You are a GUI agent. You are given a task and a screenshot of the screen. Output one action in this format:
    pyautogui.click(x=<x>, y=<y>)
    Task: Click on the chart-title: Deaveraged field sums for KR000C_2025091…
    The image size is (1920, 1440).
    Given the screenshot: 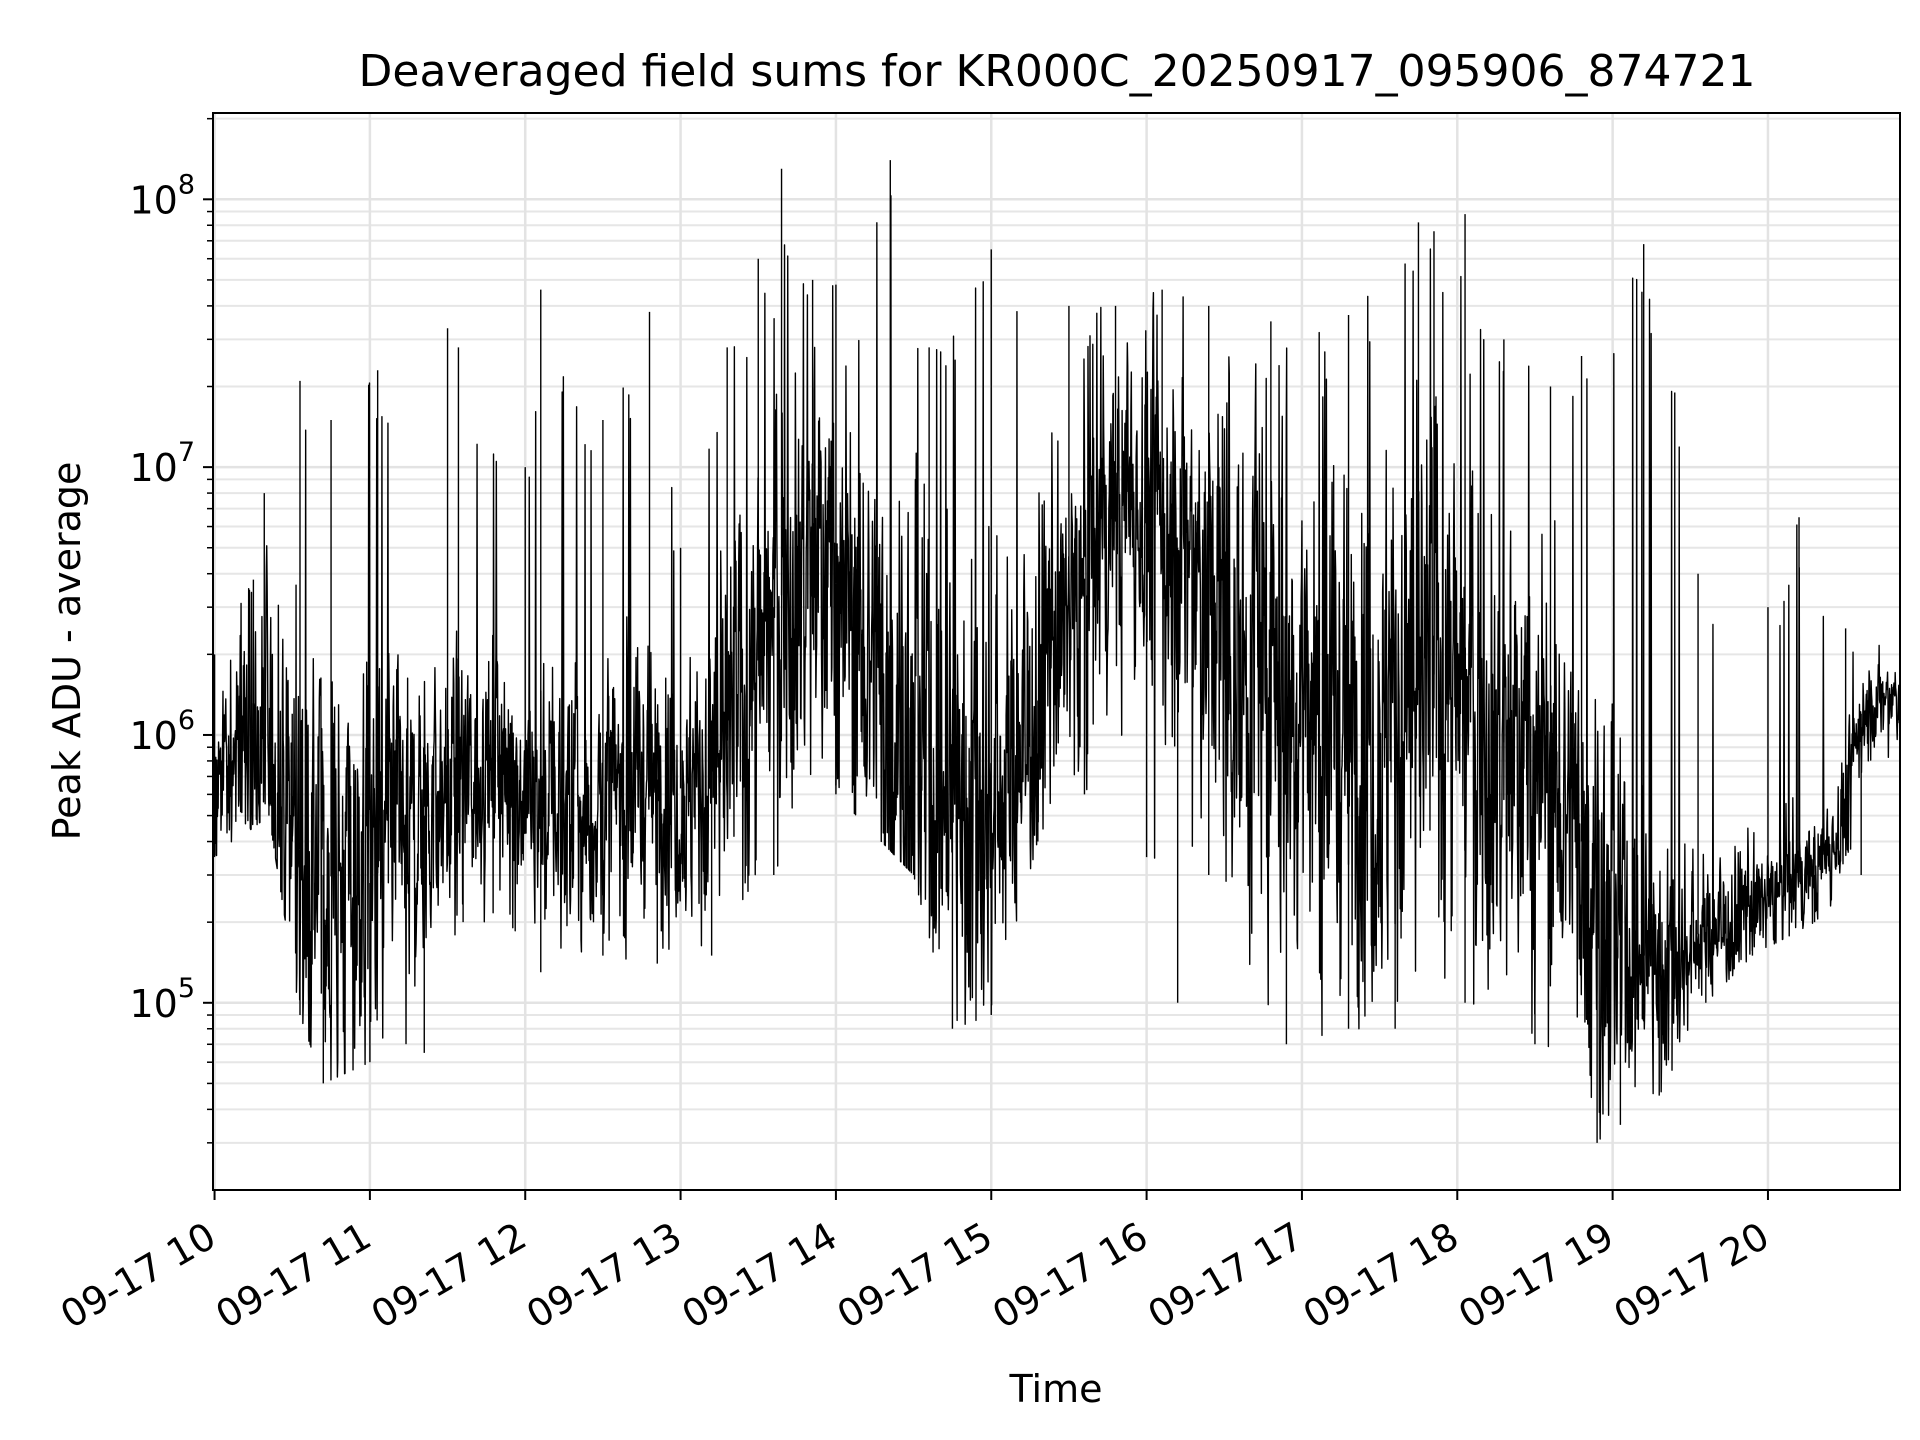 What is the action you would take?
    pyautogui.click(x=1057, y=71)
    